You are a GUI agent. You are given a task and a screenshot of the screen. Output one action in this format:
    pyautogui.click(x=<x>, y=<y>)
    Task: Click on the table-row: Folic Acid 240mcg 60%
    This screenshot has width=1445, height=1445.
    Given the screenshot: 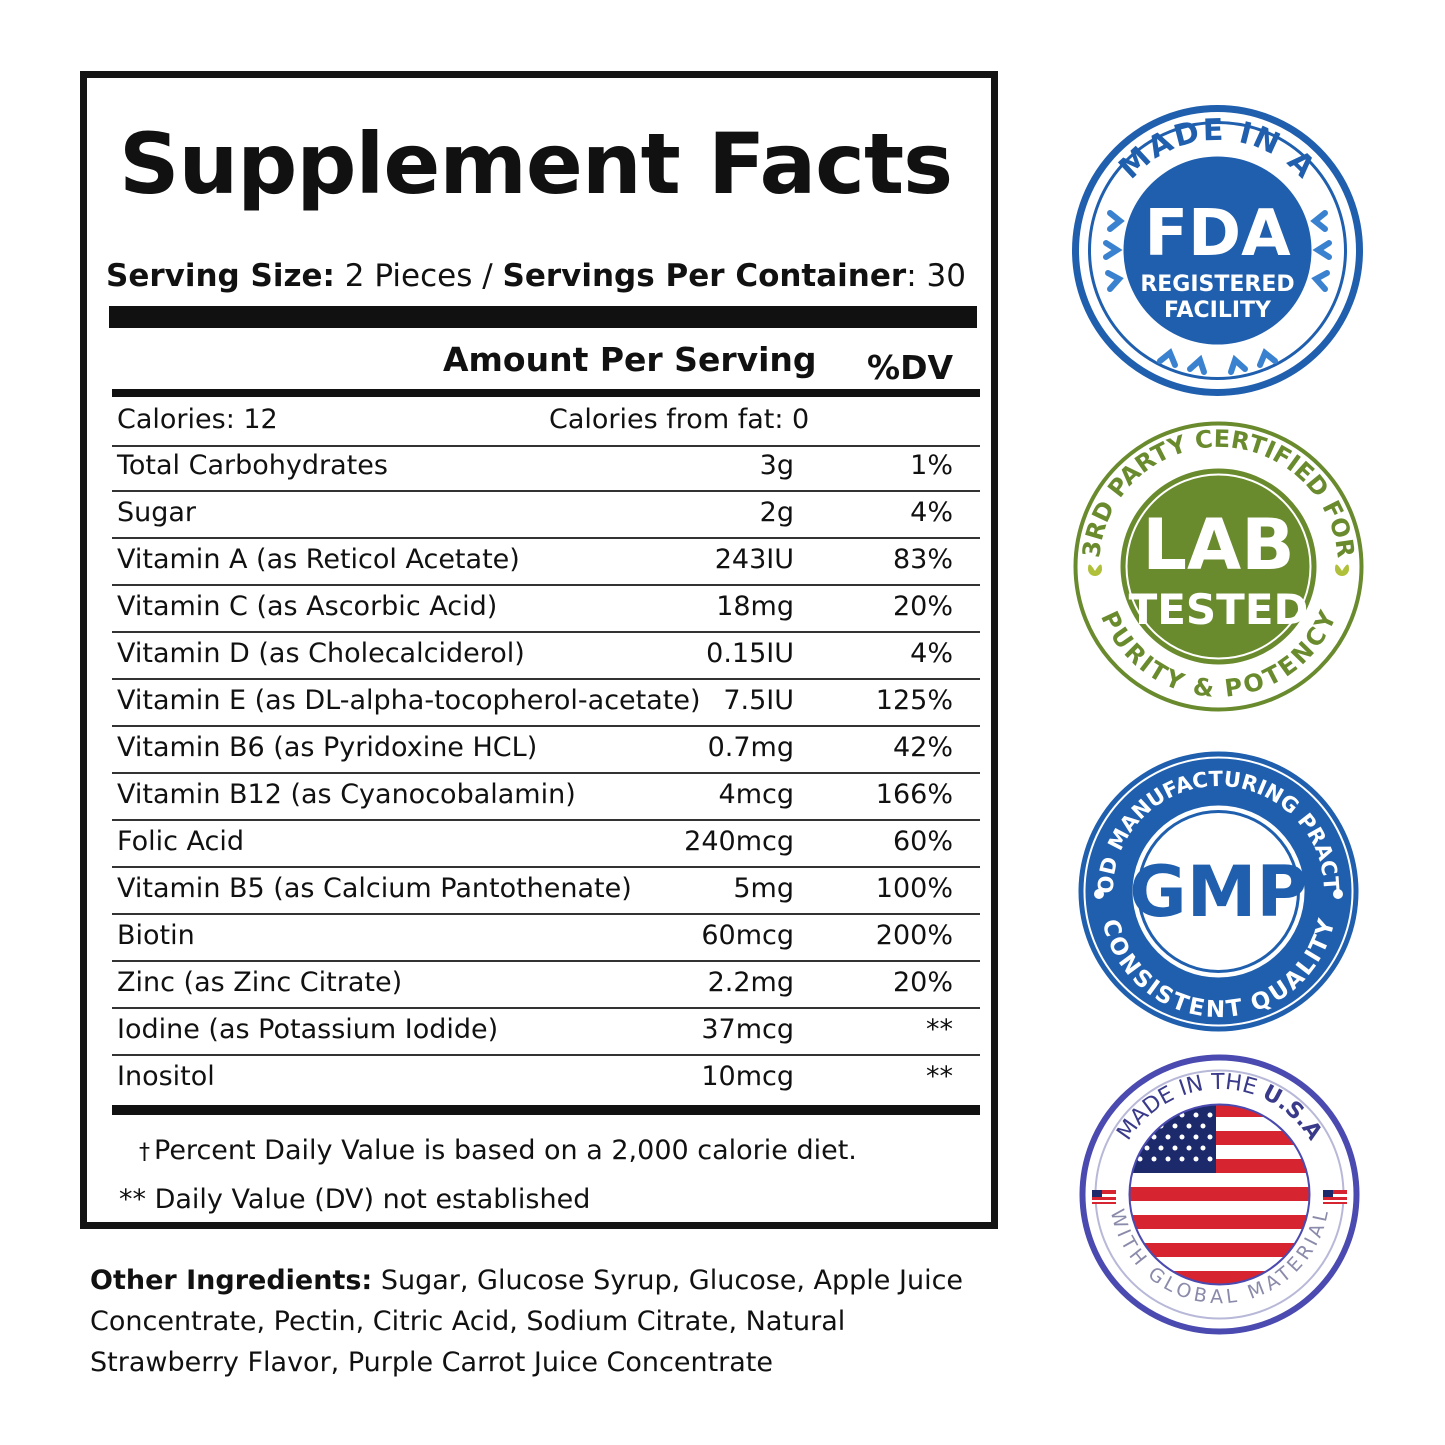 What is the action you would take?
    pyautogui.click(x=546, y=844)
    